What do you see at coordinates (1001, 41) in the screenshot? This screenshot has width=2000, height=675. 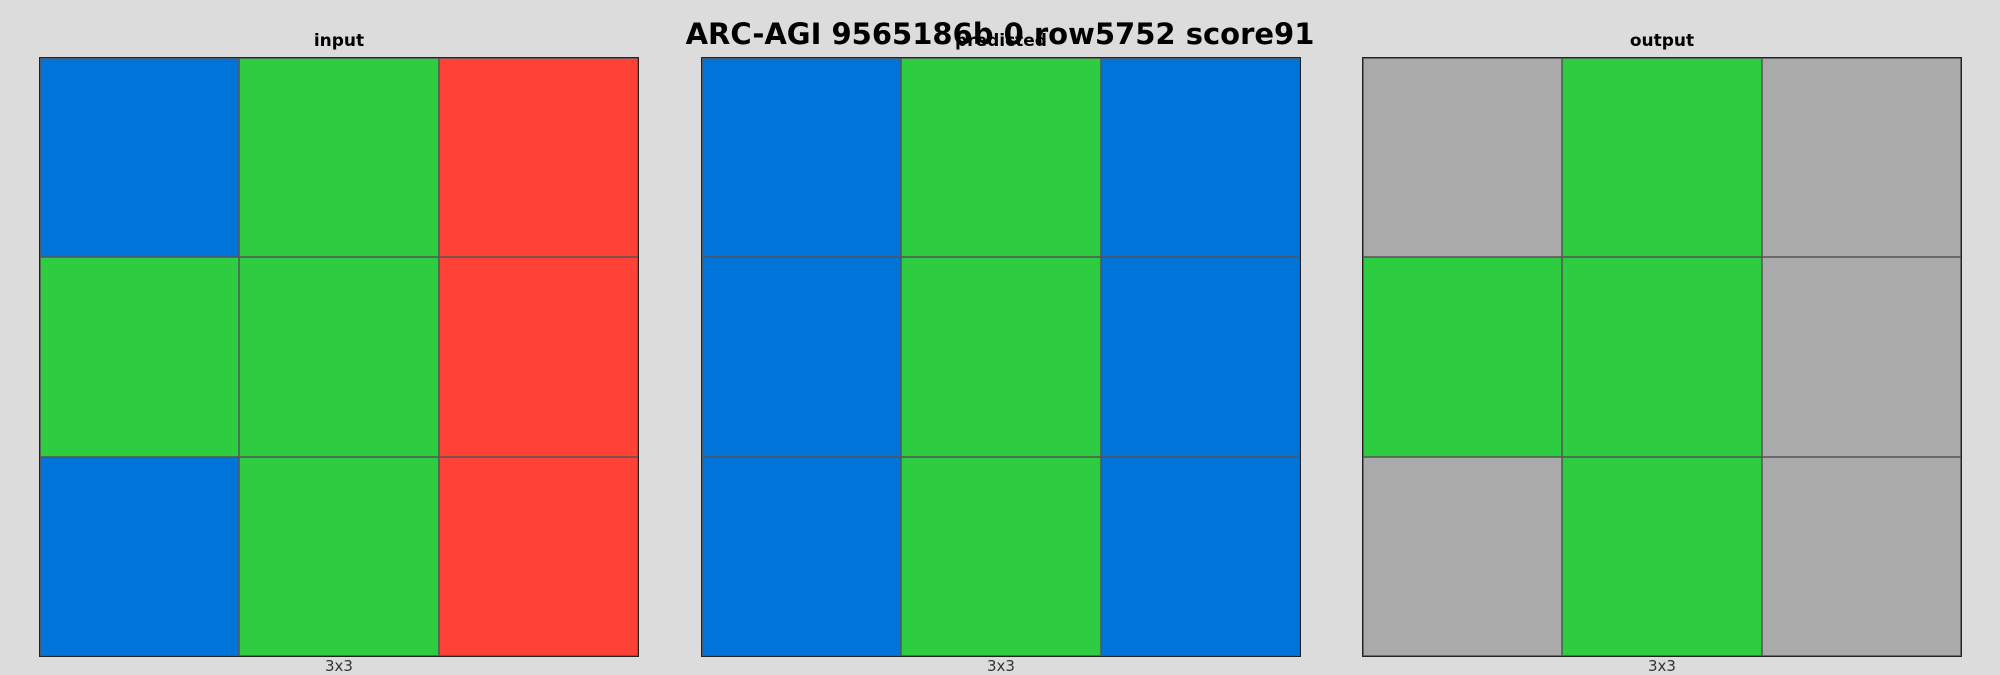 I see `predicted-panel-title: predicted` at bounding box center [1001, 41].